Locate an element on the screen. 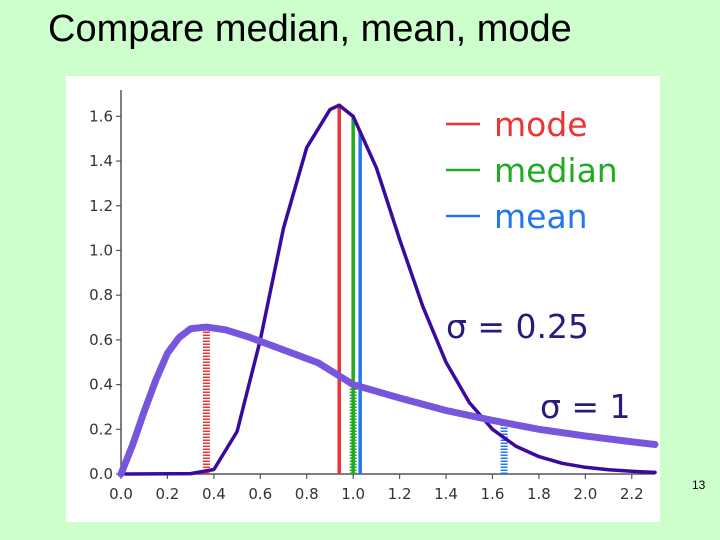  x-tick-label: 1.8 is located at coordinates (539, 494).